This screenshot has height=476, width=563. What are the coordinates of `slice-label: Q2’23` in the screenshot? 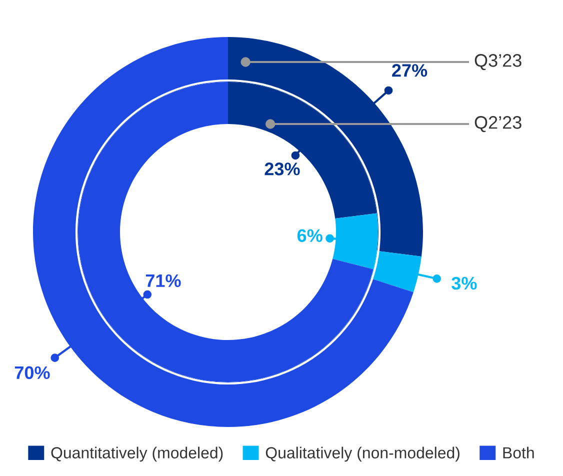 It's located at (498, 124).